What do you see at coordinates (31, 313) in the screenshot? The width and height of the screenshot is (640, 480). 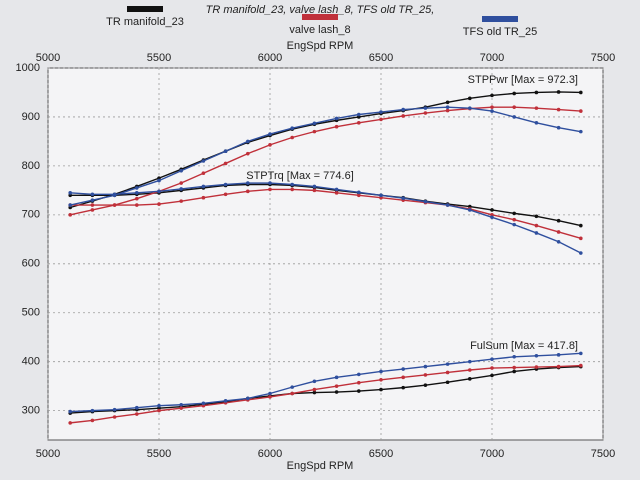 I see `y-tick-label: 500` at bounding box center [31, 313].